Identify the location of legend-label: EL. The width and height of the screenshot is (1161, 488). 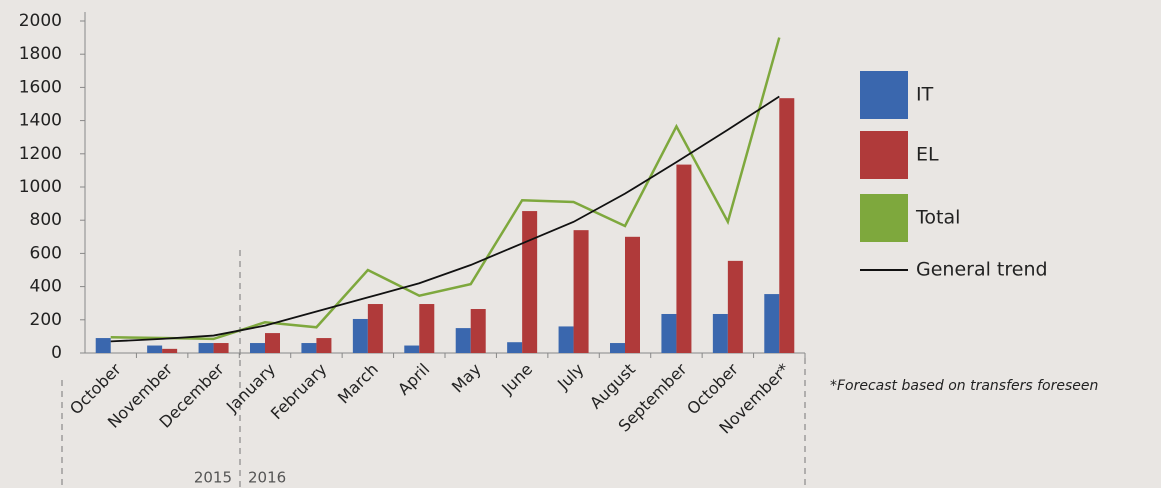
(927, 155).